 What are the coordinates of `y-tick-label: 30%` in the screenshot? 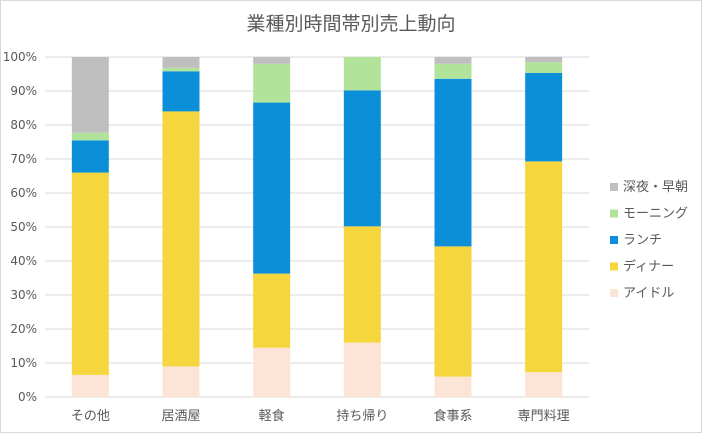 It's located at (23, 295).